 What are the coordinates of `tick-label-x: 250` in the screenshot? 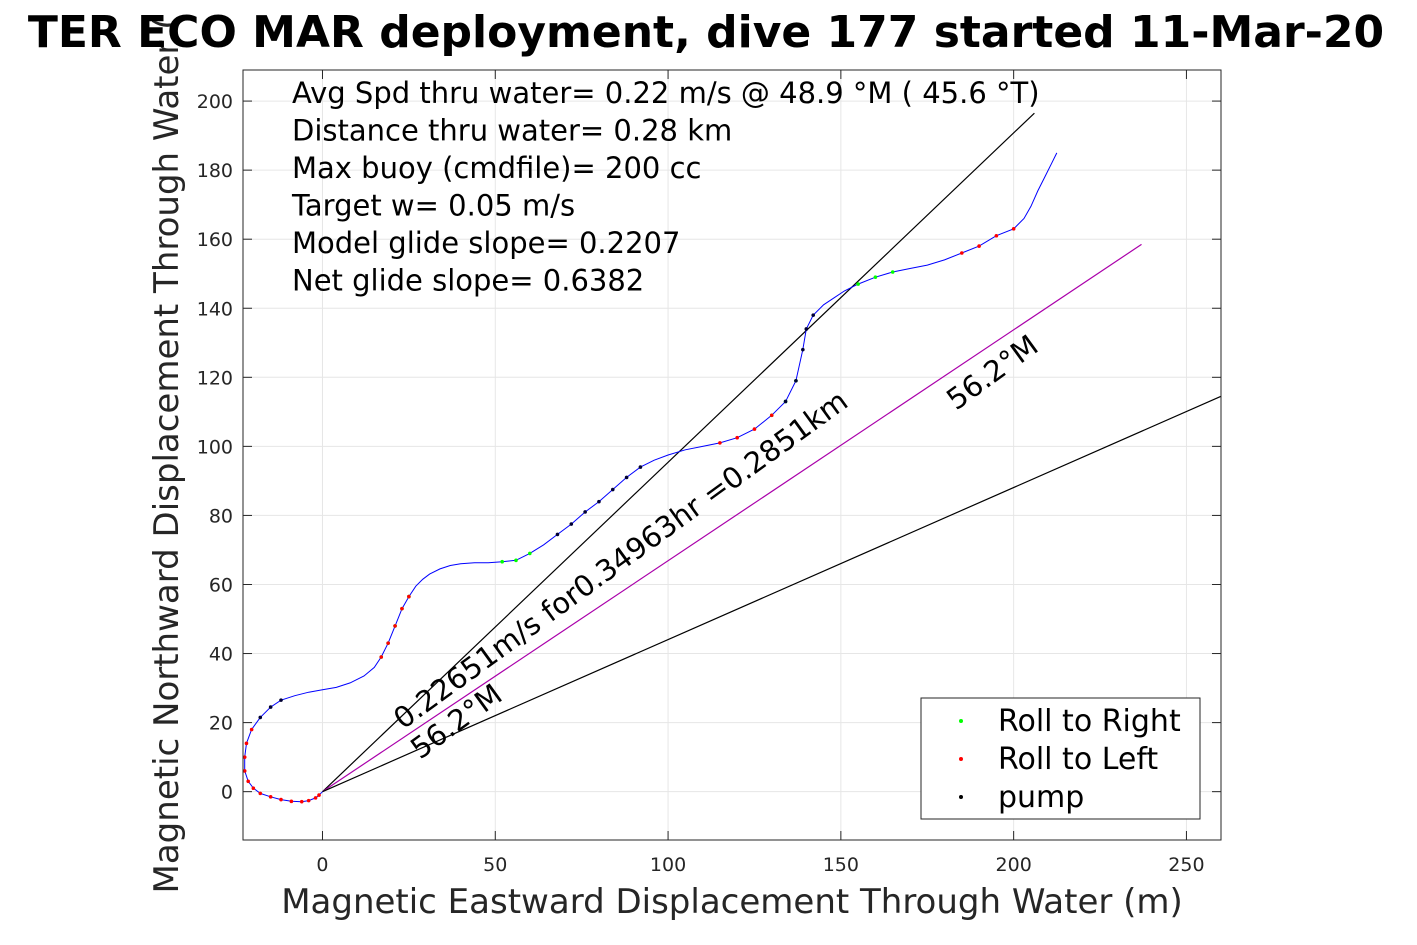 It's located at (1186, 865).